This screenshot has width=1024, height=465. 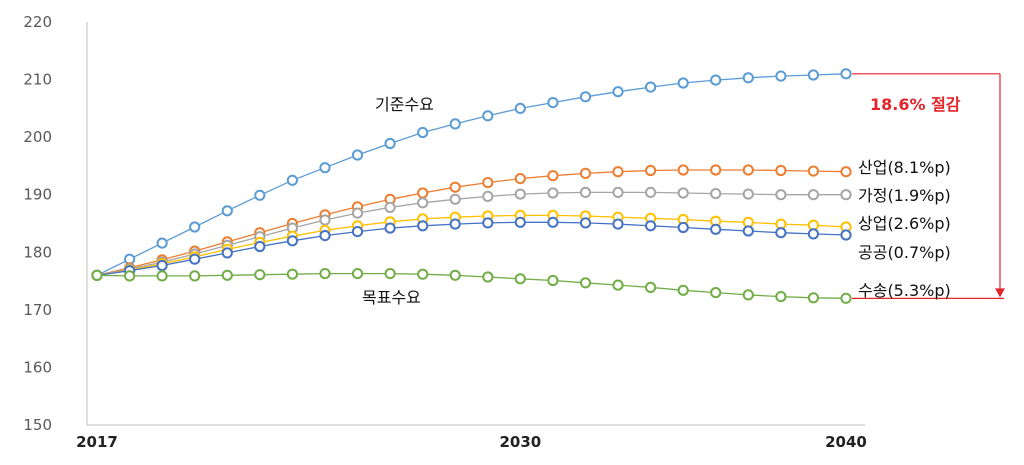 I want to click on end-label-public: 공공(0.7%p), so click(x=904, y=252).